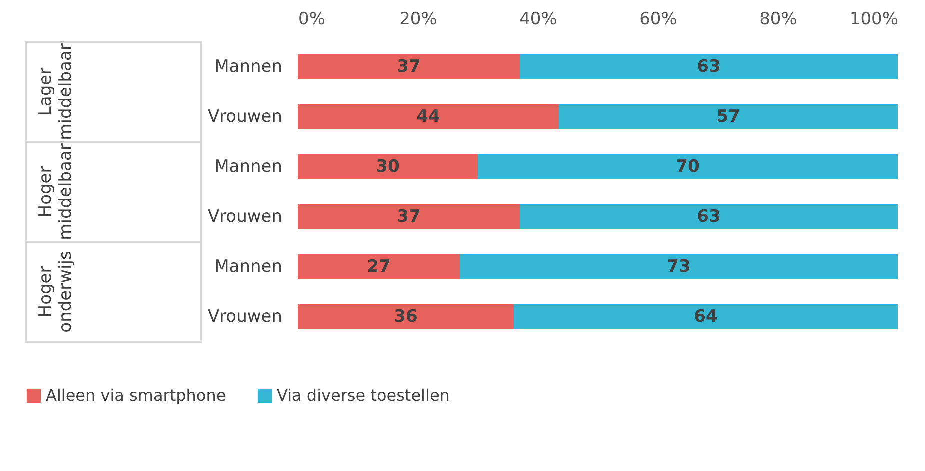 This screenshot has width=925, height=471. I want to click on x-tick-label: 40%, so click(539, 20).